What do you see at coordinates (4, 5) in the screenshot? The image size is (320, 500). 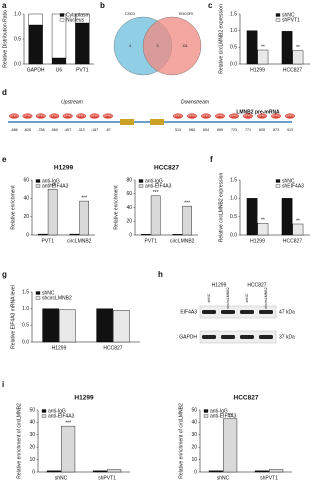 I see `panel-letter: a` at bounding box center [4, 5].